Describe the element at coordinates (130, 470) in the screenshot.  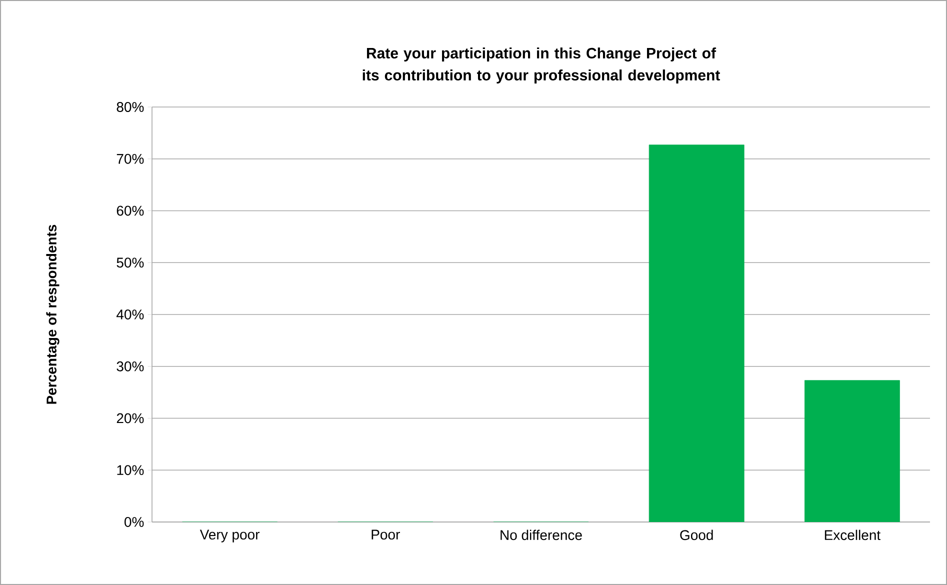
I see `y-tick-label: 10%` at that location.